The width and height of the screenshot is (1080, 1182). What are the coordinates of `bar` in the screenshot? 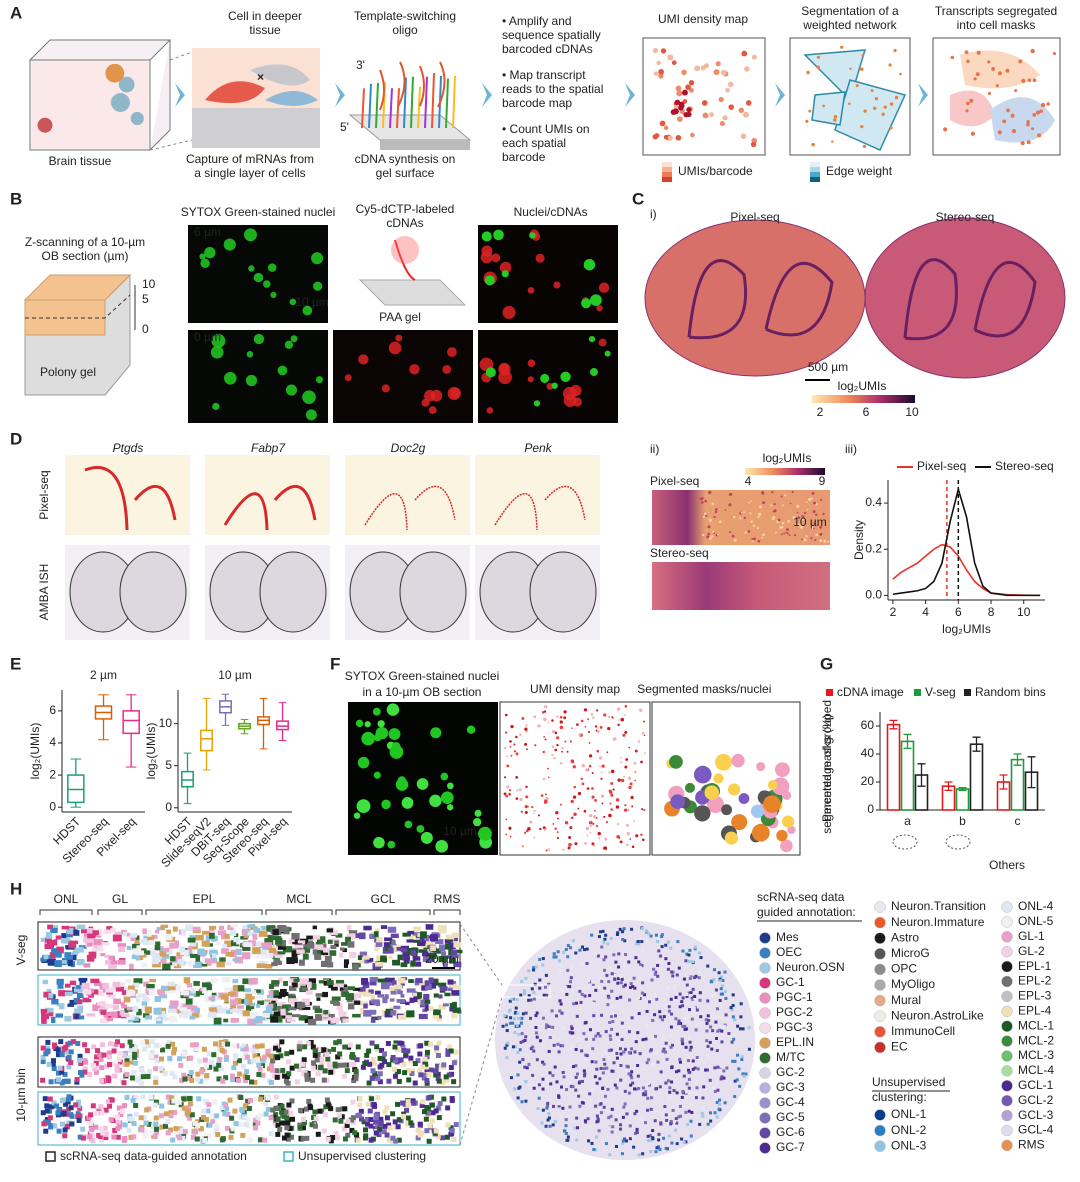 It's located at (1017, 784).